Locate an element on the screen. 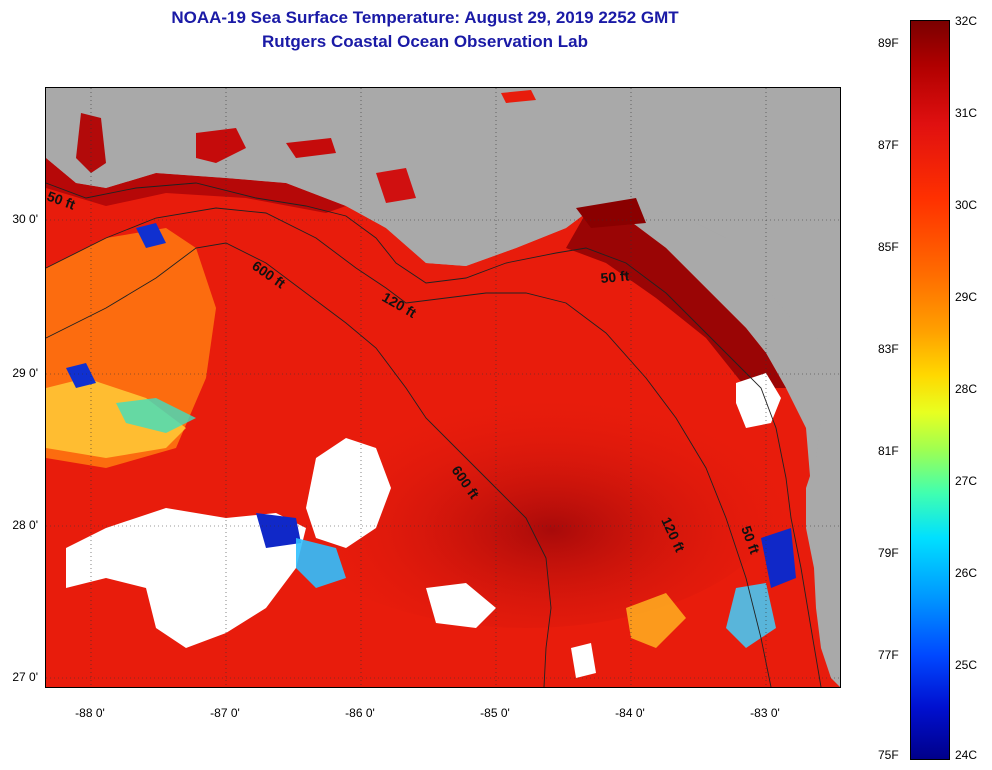  colorbar-label-31c: 31C is located at coordinates (966, 113).